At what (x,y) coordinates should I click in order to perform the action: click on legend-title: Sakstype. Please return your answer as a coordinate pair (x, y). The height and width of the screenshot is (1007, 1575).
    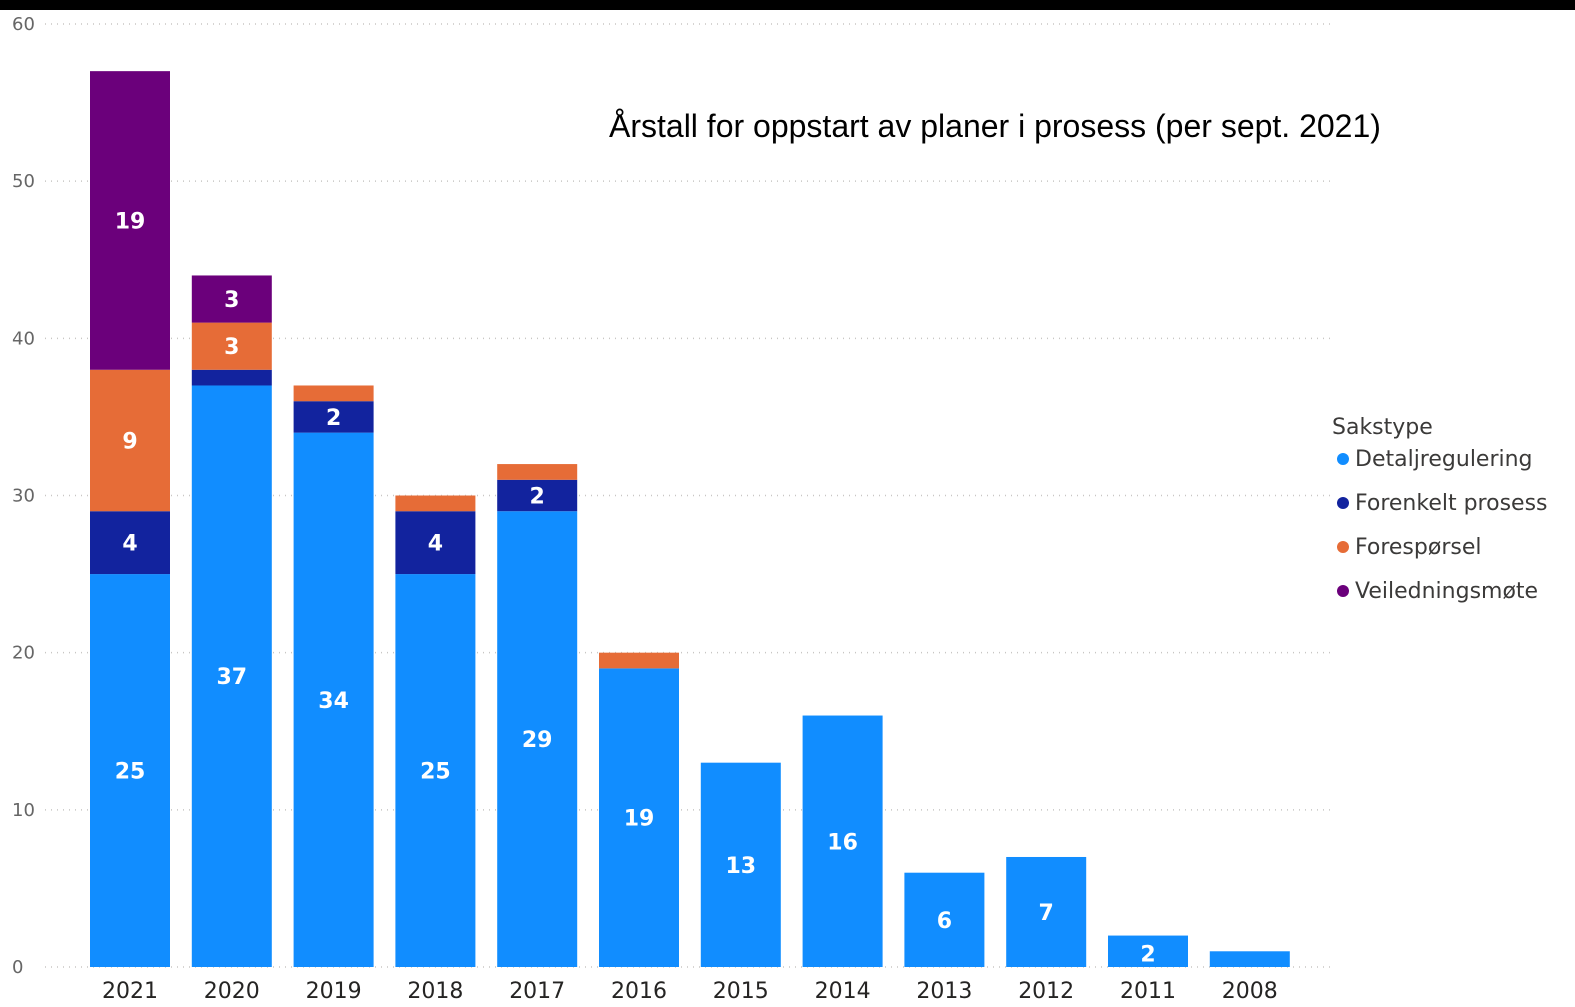
    Looking at the image, I should click on (1382, 427).